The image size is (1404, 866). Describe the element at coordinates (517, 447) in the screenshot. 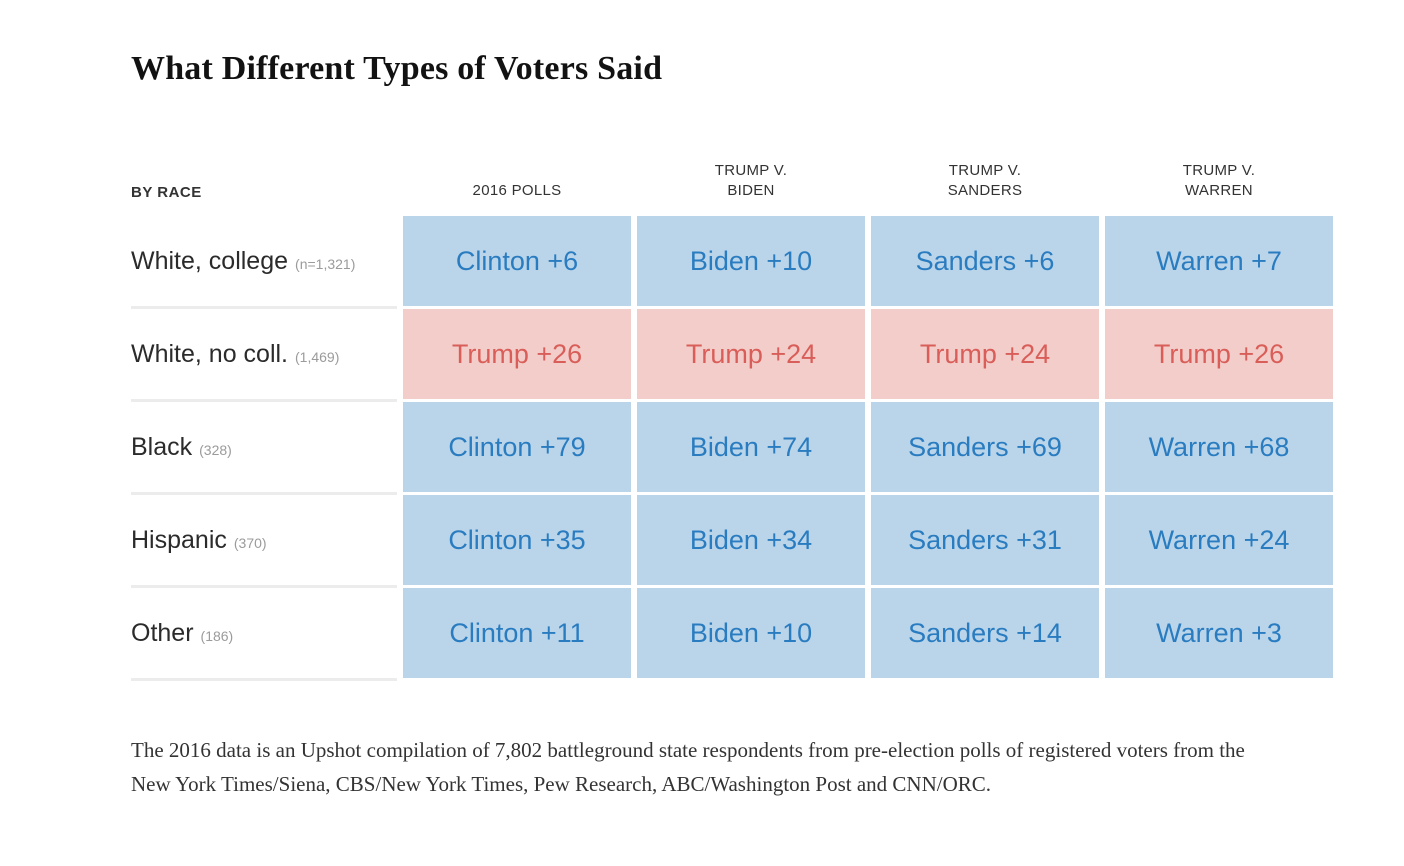

I see `result-cell: Clinton +79` at that location.